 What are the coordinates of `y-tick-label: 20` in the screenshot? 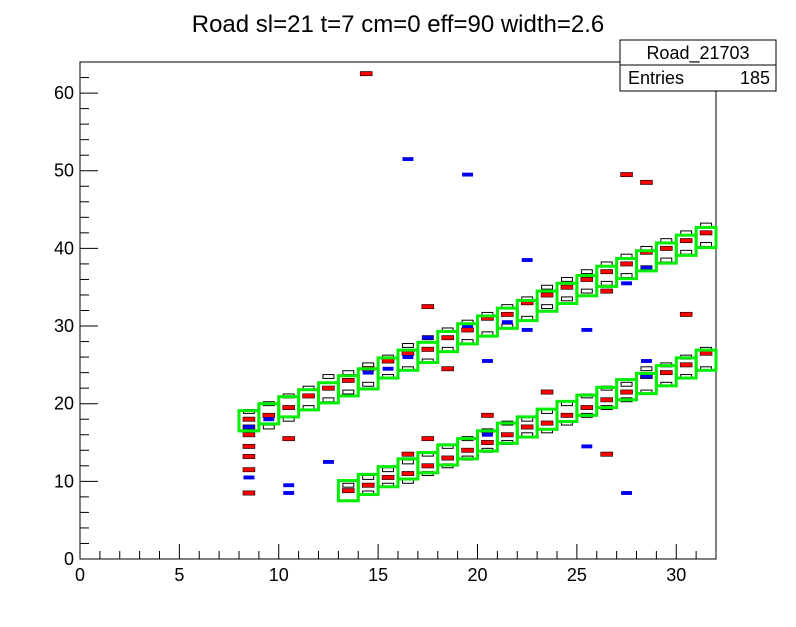 It's located at (64, 404).